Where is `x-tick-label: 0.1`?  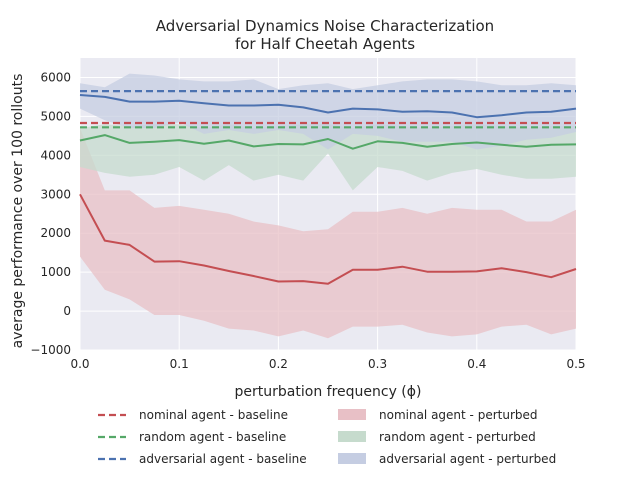 x-tick-label: 0.1 is located at coordinates (179, 364).